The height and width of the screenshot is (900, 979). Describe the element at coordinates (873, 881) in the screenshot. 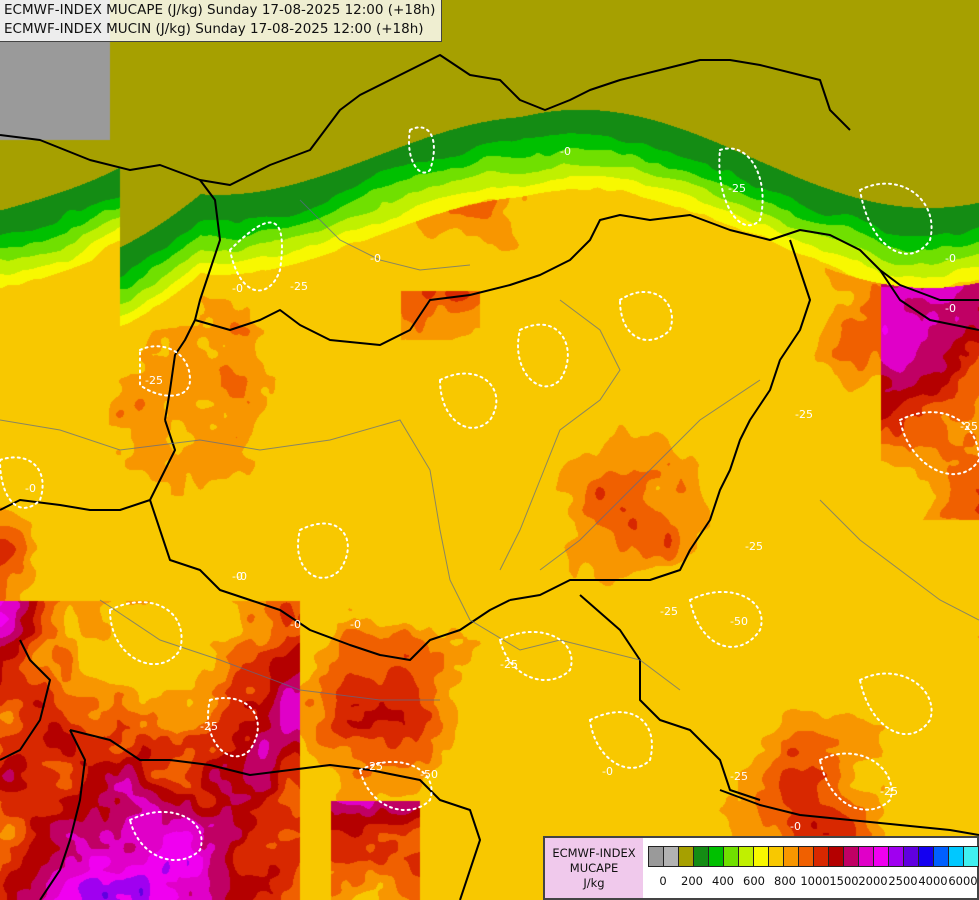

I see `legend-tick: 2000` at that location.